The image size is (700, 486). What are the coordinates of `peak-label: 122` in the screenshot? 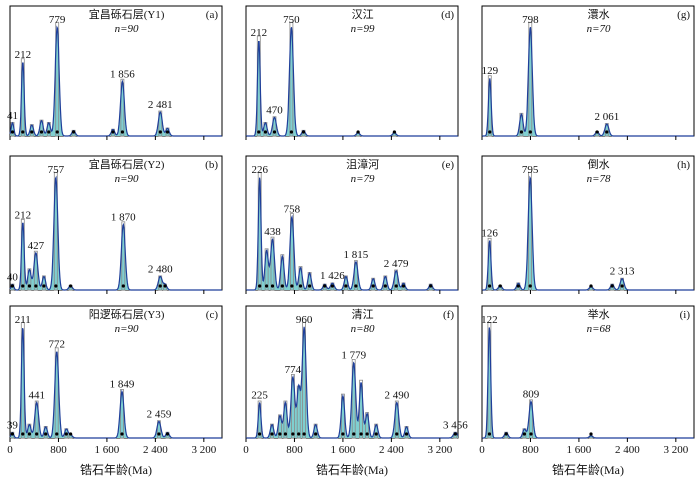 It's located at (489, 320).